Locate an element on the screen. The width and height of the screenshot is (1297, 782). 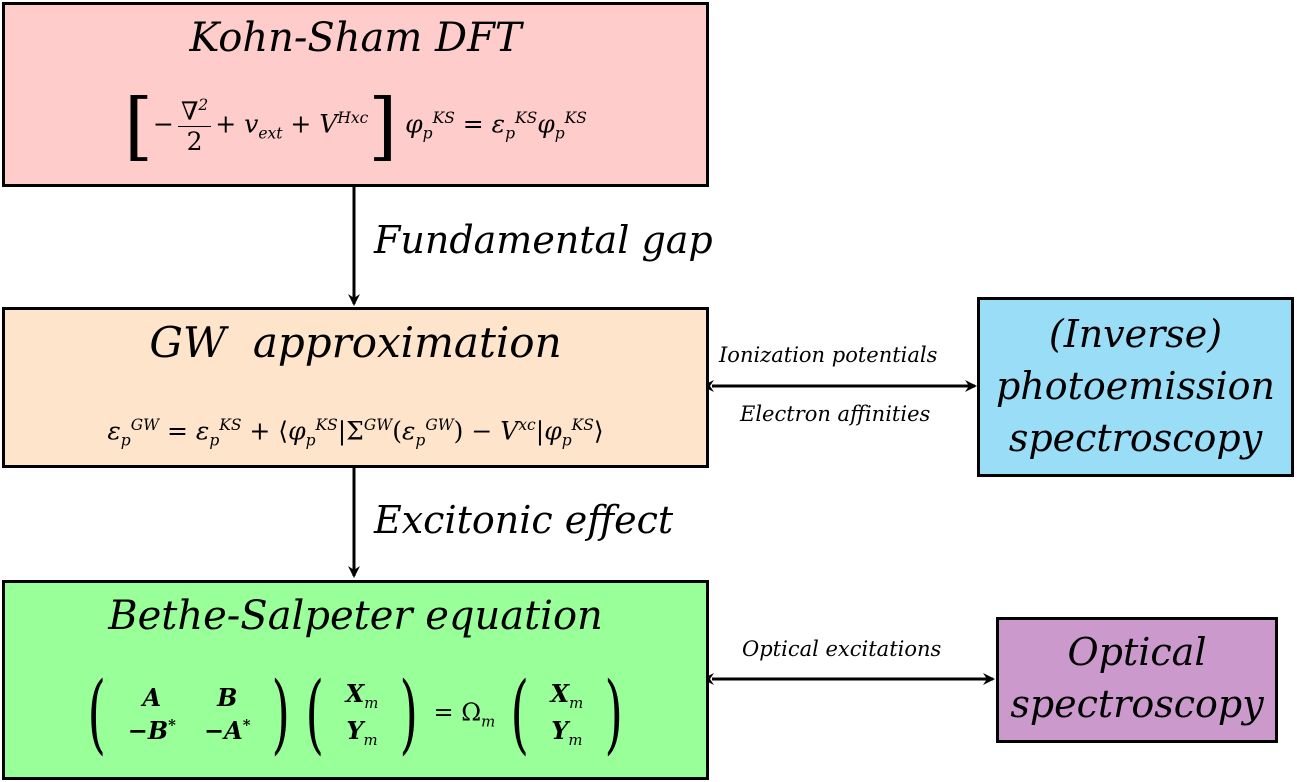
kohn-sham-equation: [− ∇2 2 + vext + VHxc] φpKS = εpKSφpKS is located at coordinates (355, 126).